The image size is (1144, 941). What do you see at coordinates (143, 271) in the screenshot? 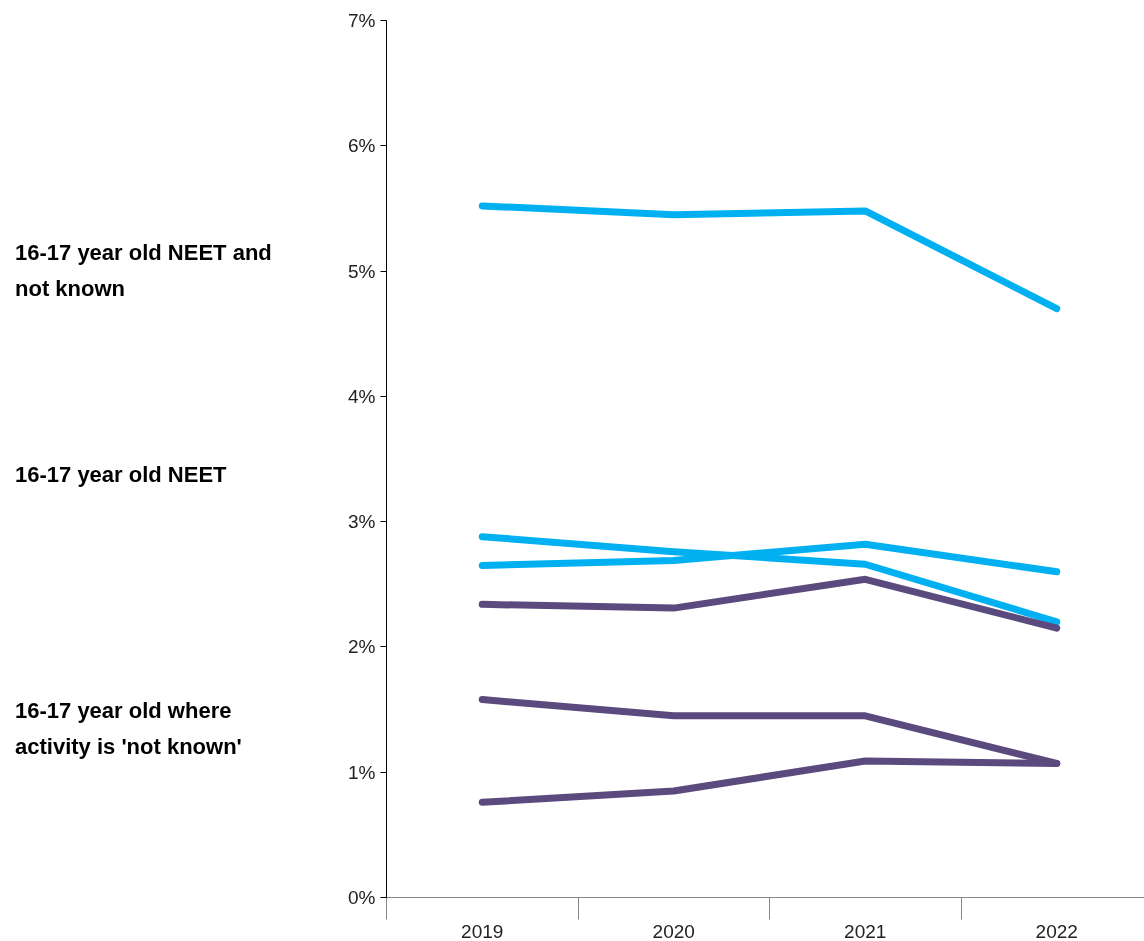
I see `text: 16-17 year old NEET and not known` at bounding box center [143, 271].